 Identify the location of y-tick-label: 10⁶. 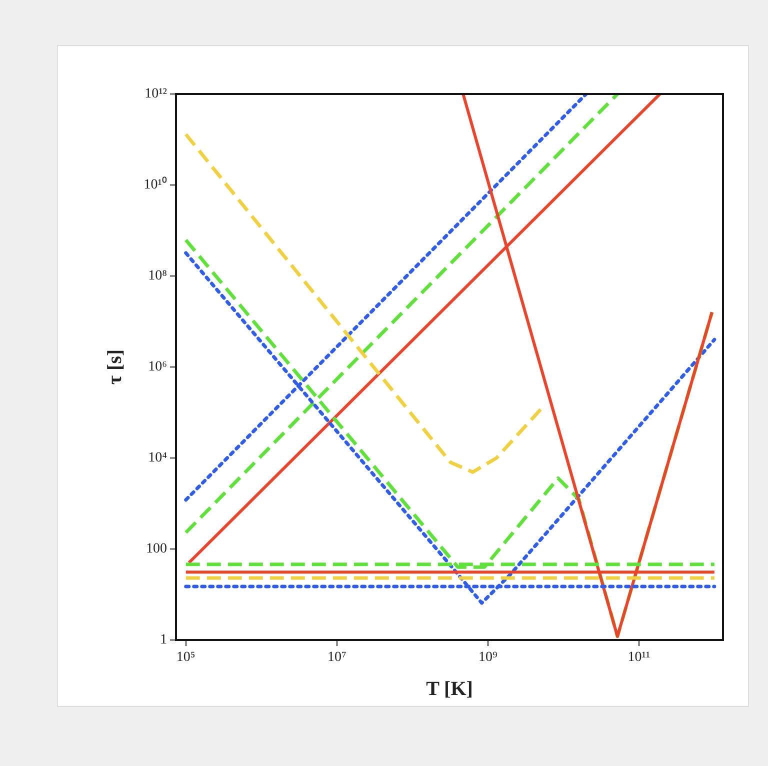
(158, 367).